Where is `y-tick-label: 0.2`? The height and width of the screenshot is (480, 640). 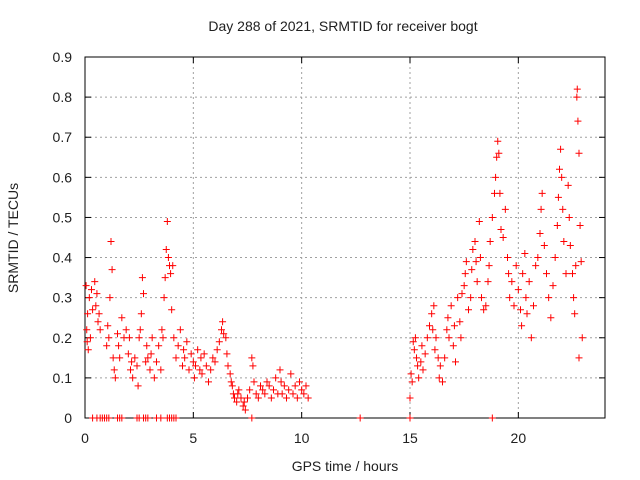
y-tick-label: 0.2 is located at coordinates (63, 338).